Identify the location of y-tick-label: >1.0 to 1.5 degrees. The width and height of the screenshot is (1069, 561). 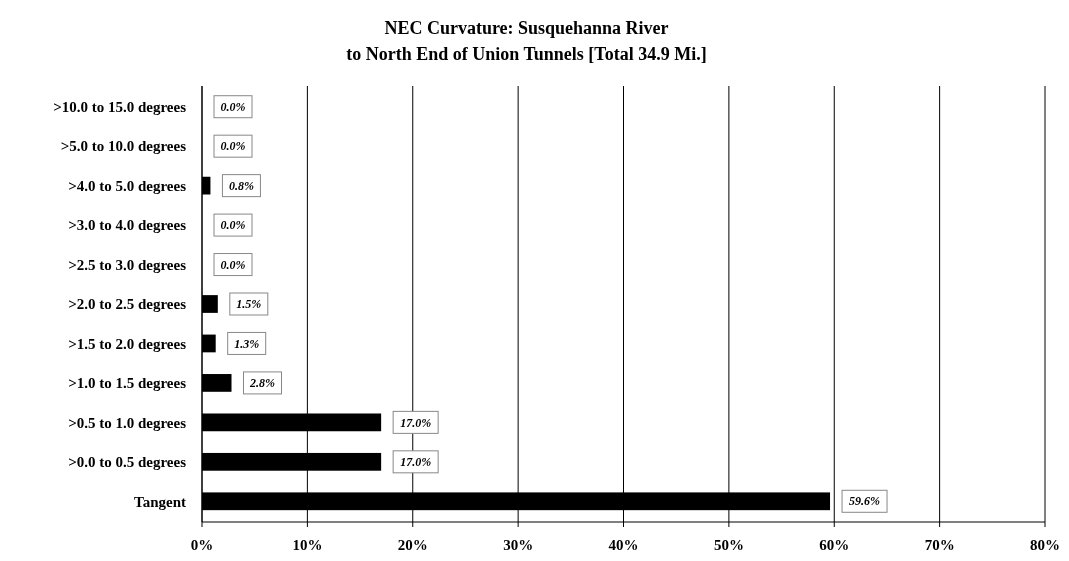
(127, 383).